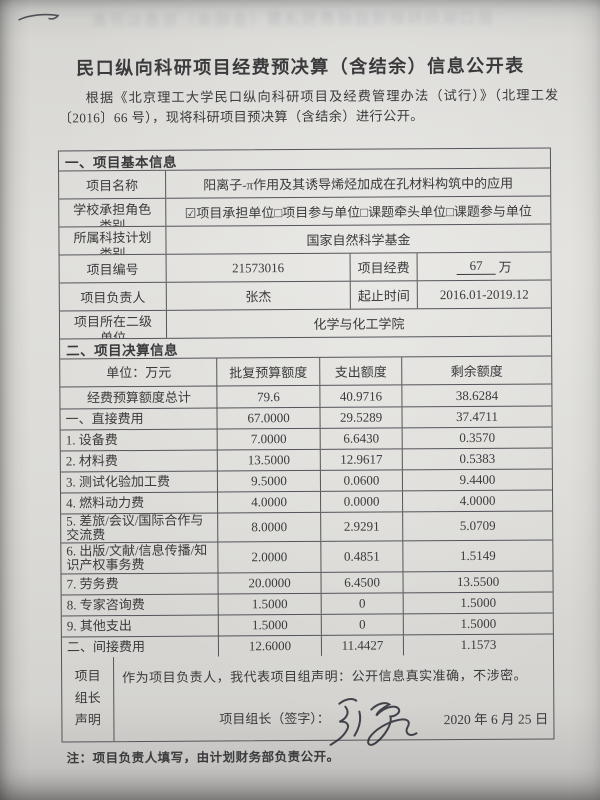 This screenshot has width=600, height=800. What do you see at coordinates (477, 458) in the screenshot?
I see `remaining-amount: 0.5383` at bounding box center [477, 458].